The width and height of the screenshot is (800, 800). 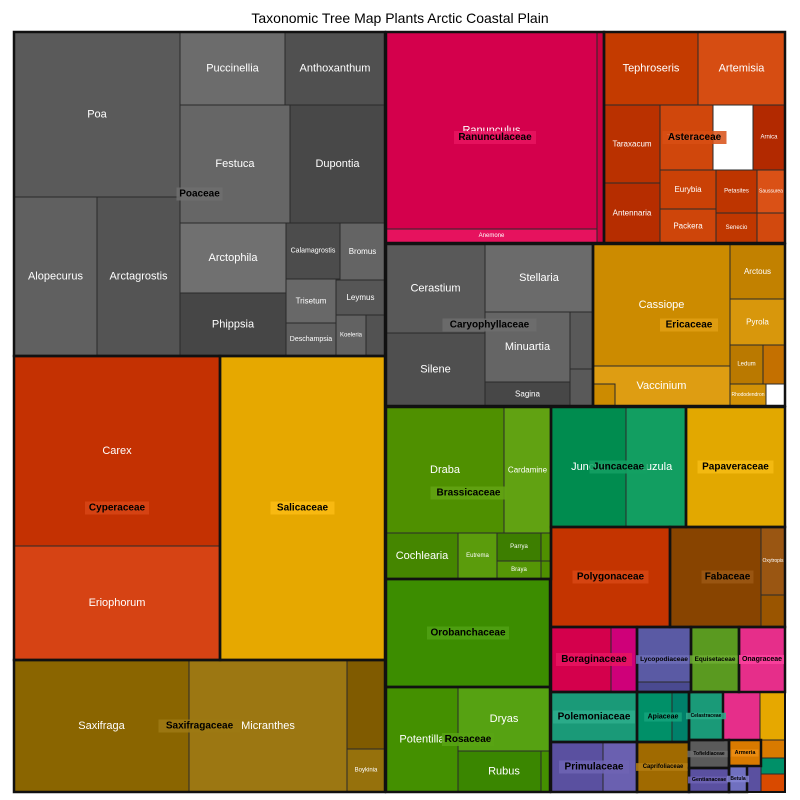 I want to click on genus-tile-silene, so click(x=435, y=369).